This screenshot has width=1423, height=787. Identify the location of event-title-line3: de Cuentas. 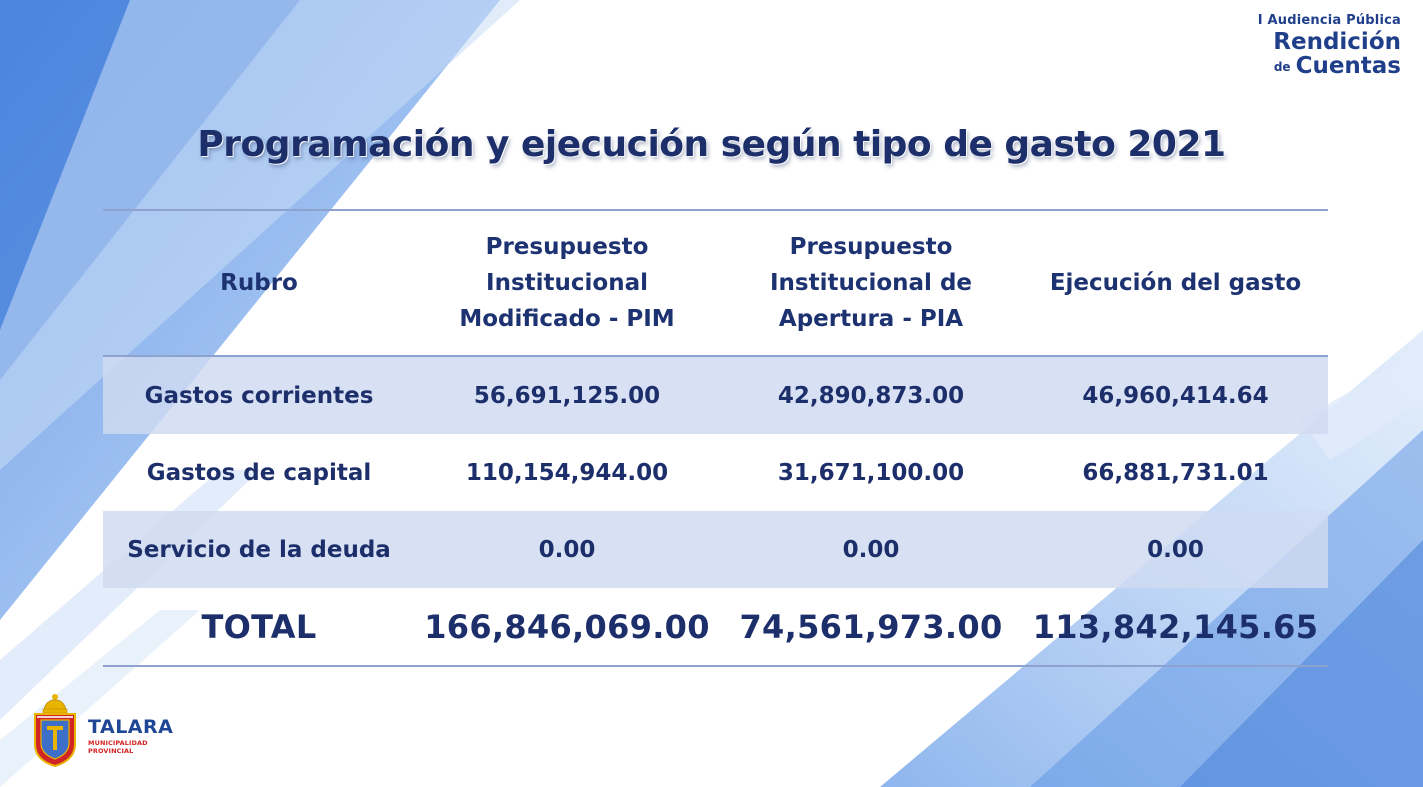
(1329, 66).